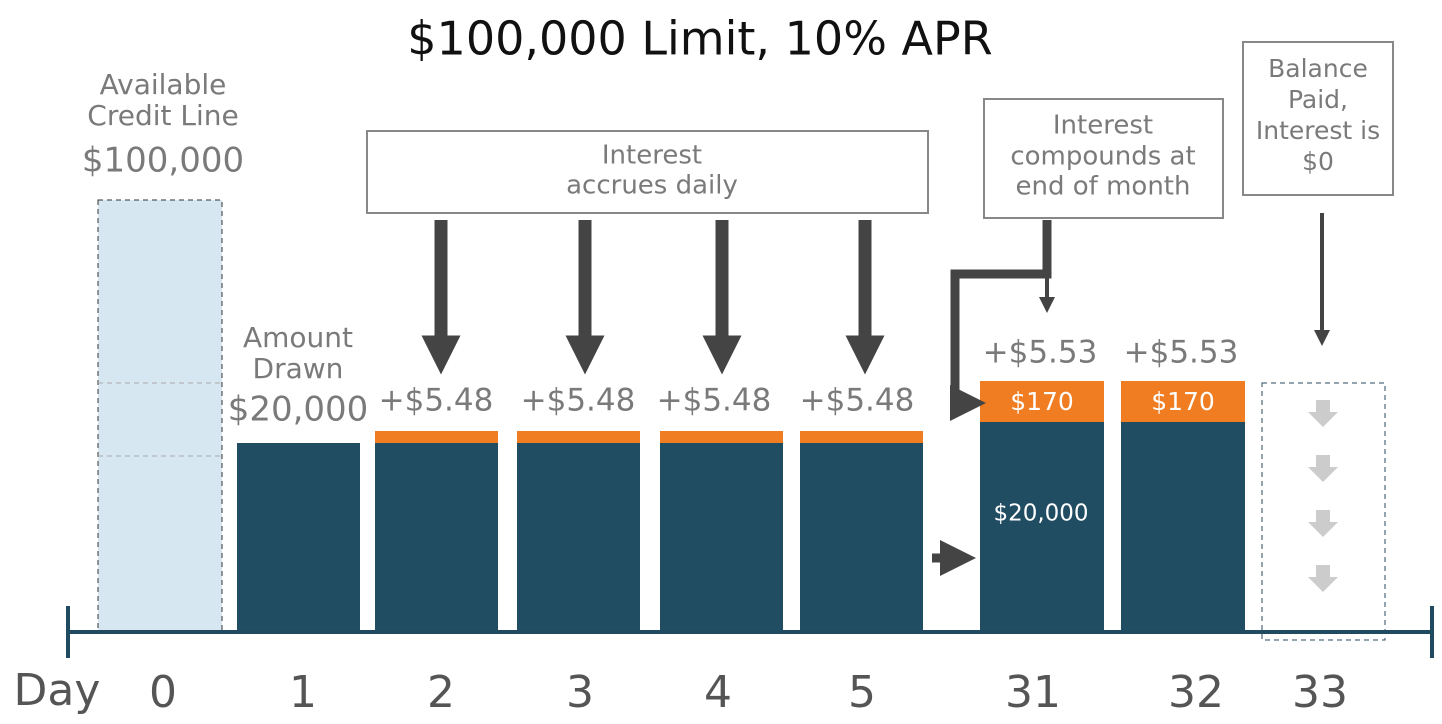 This screenshot has width=1442, height=724. Describe the element at coordinates (162, 115) in the screenshot. I see `credit-label: Credit Line` at that location.